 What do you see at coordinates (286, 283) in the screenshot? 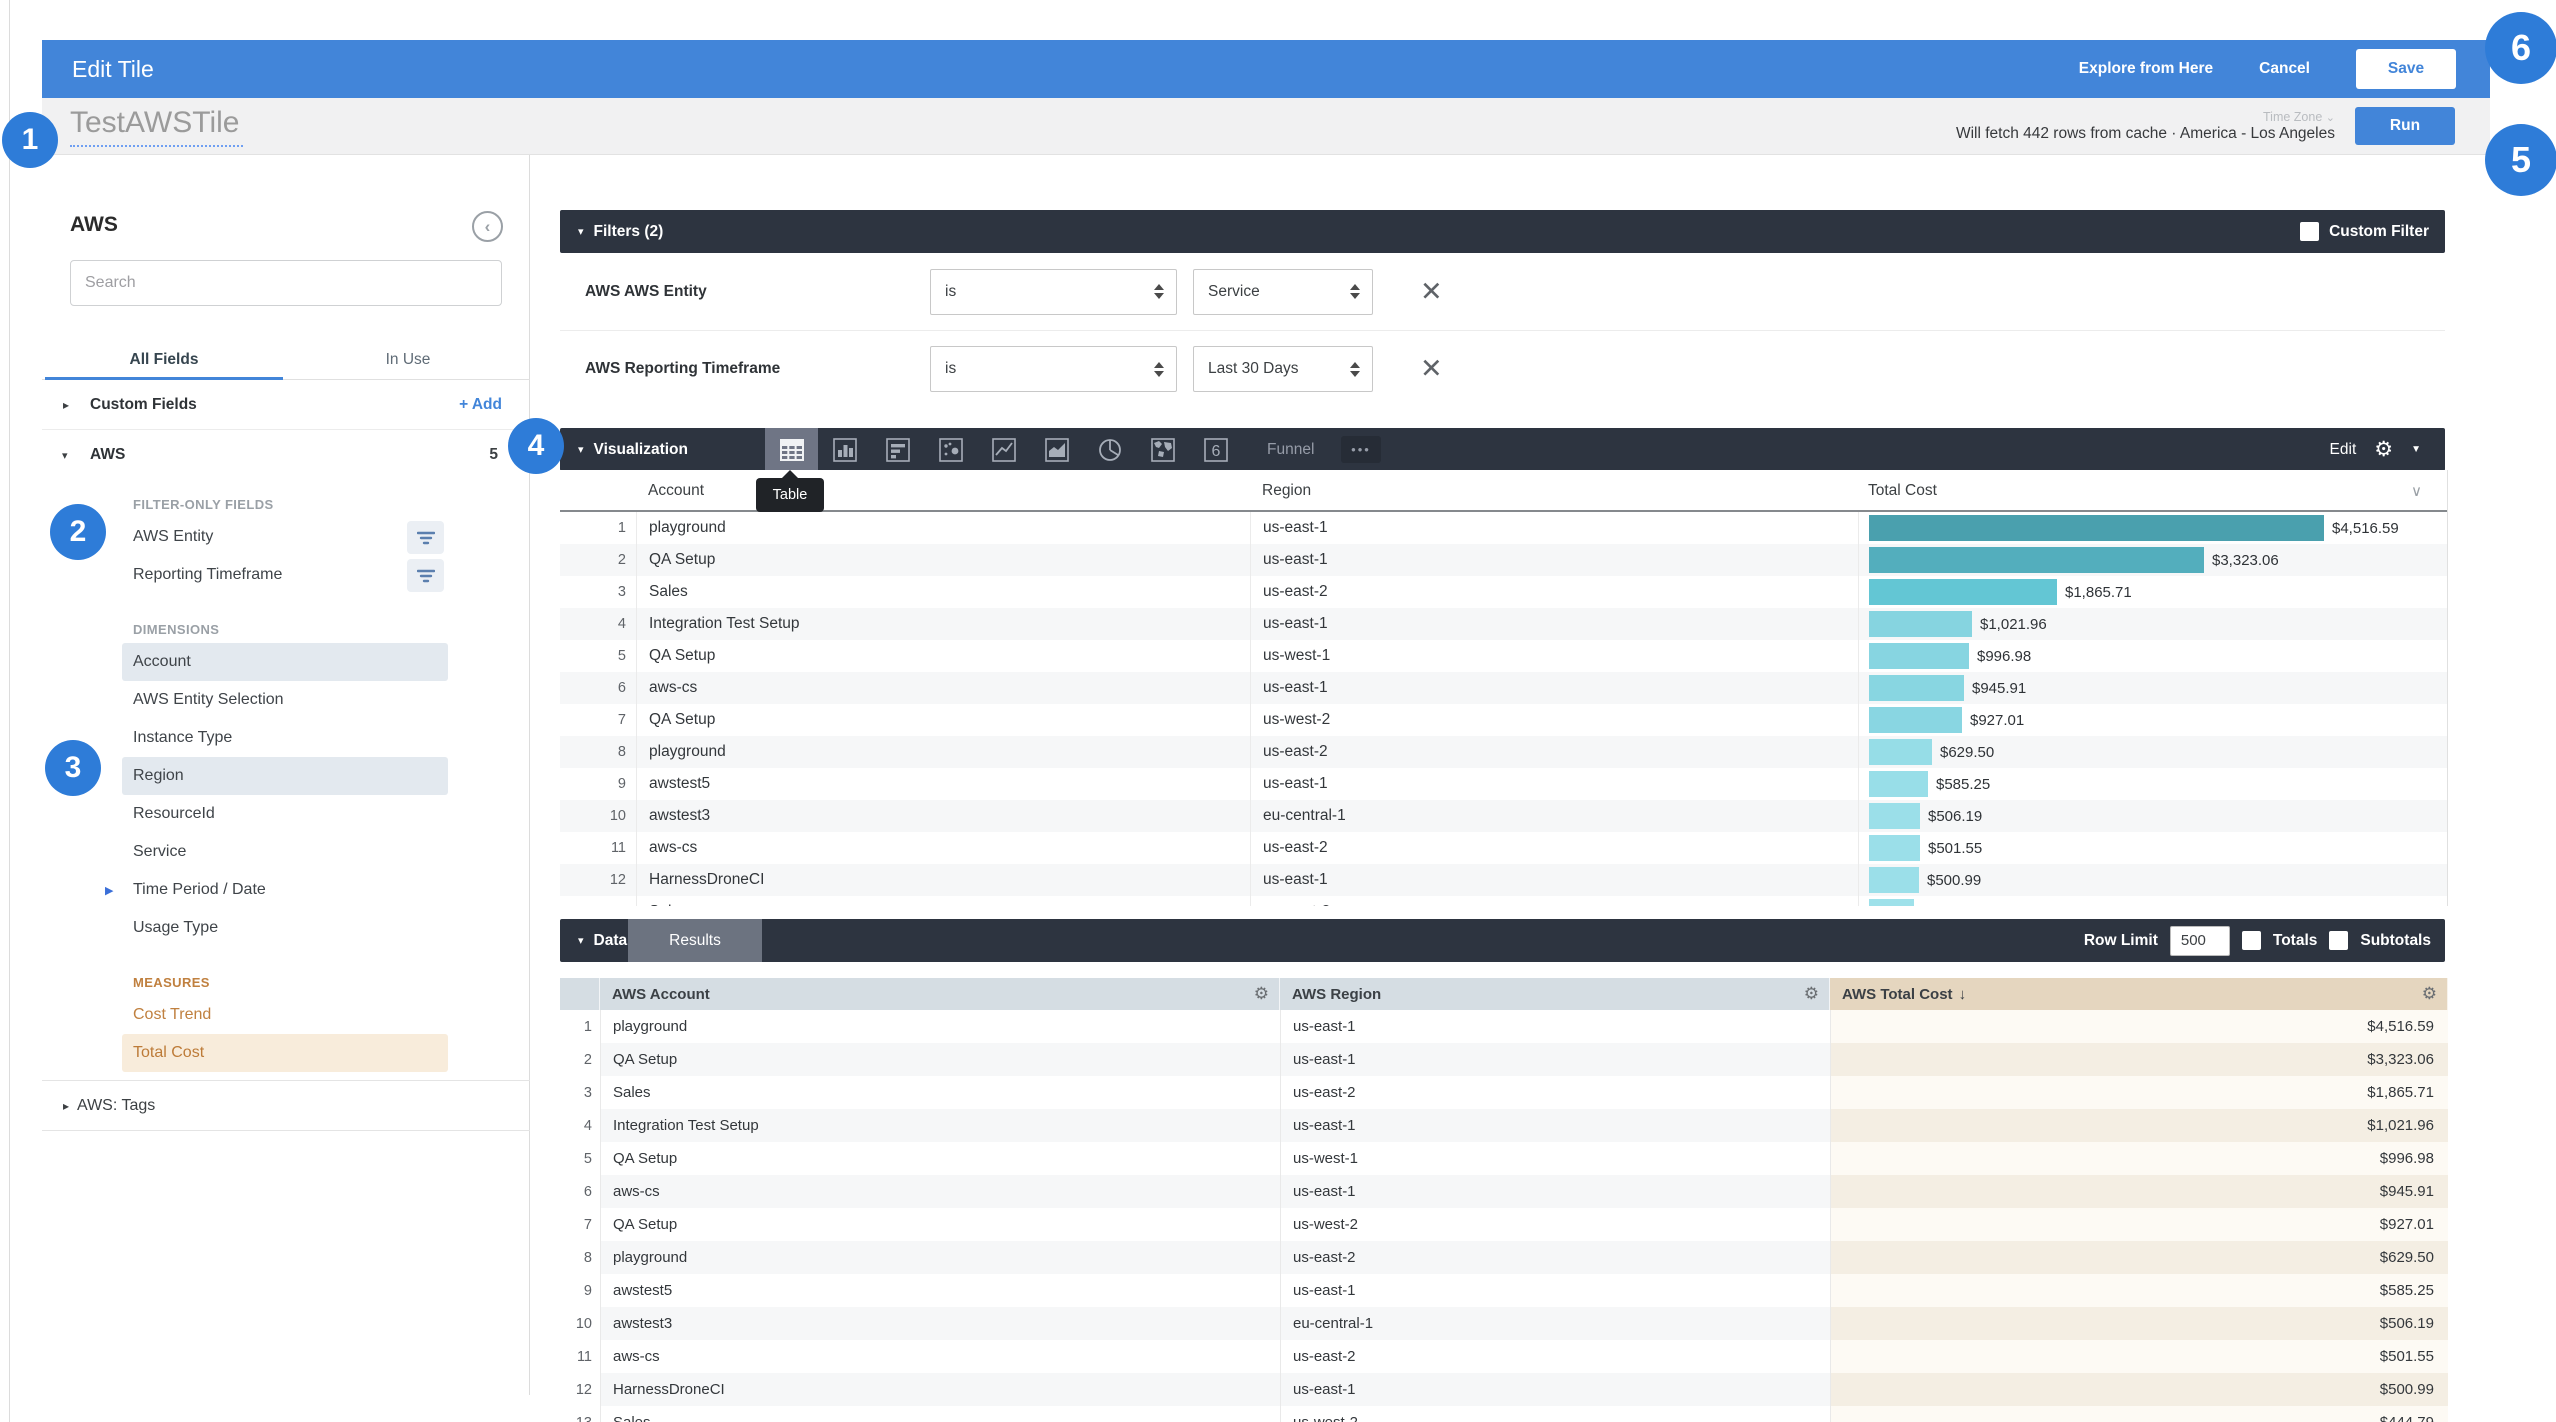
I see `search-input` at bounding box center [286, 283].